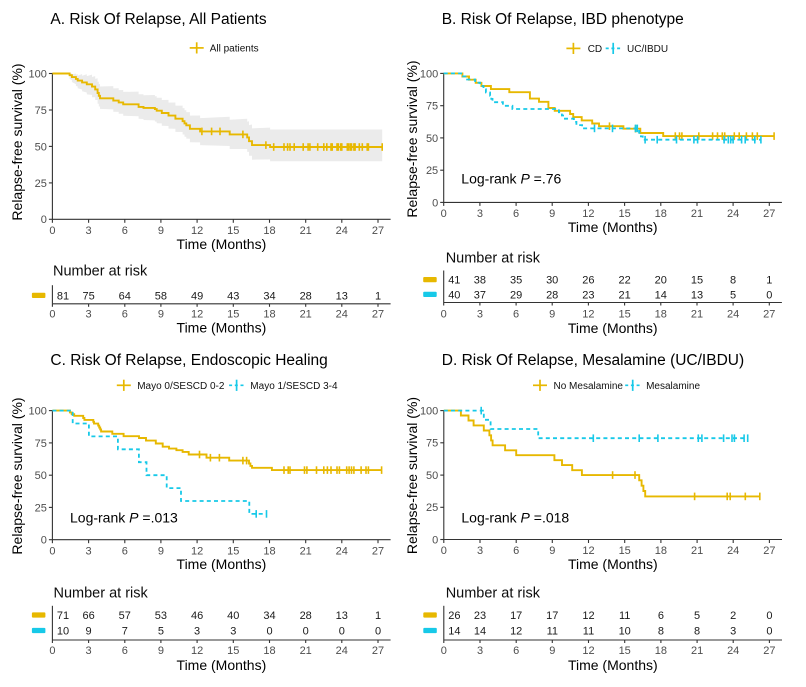 The width and height of the screenshot is (806, 687). I want to click on svg-text: 1, so click(378, 296).